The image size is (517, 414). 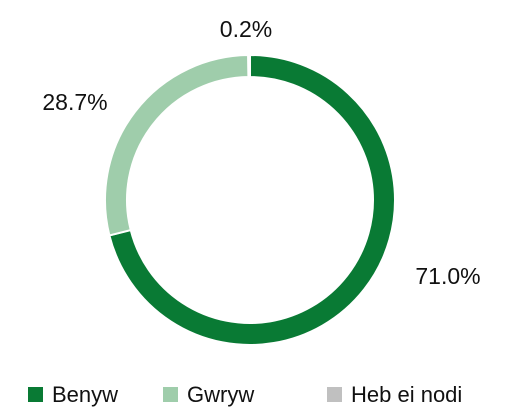 I want to click on legend-label: Benyw, so click(x=85, y=394).